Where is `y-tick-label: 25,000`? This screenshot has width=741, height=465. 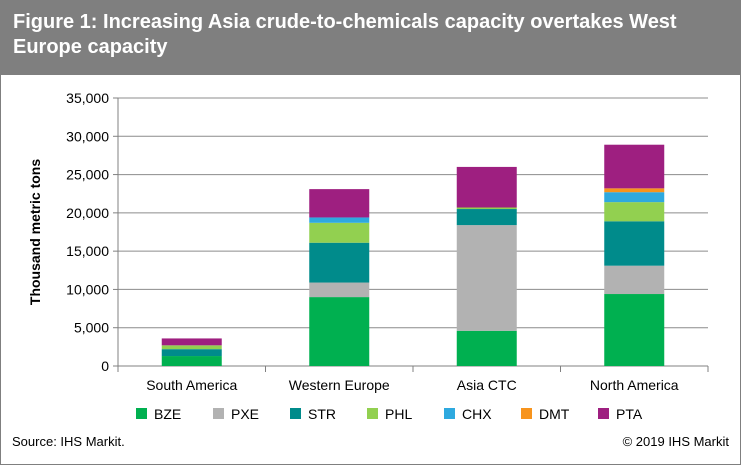
y-tick-label: 25,000 is located at coordinates (87, 175).